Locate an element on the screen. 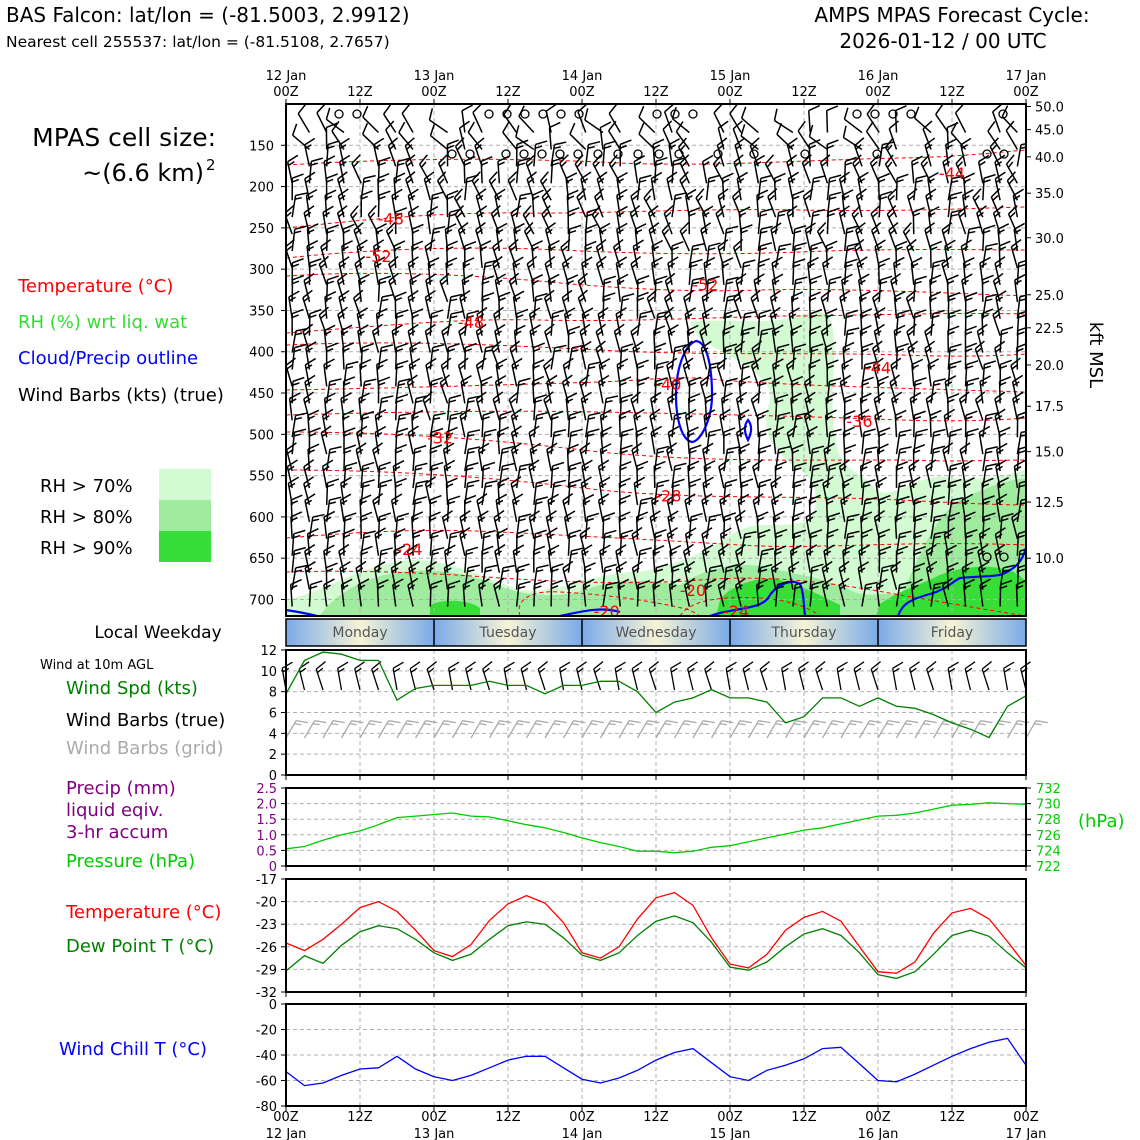  weekday-name: Friday is located at coordinates (952, 633).